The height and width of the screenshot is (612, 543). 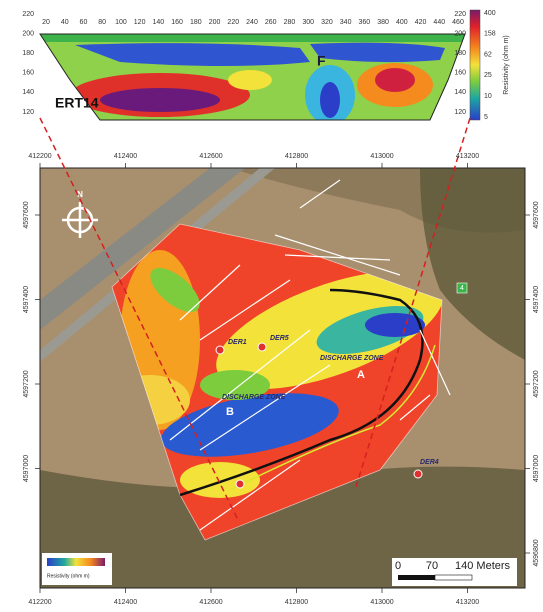 What do you see at coordinates (490, 34) in the screenshot?
I see `colorbar-tick-label: 158` at bounding box center [490, 34].